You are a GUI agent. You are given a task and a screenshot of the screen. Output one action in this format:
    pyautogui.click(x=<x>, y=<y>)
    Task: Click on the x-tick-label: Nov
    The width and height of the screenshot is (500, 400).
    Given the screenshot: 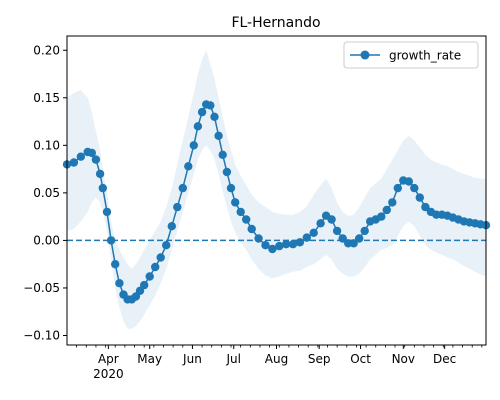 What is the action you would take?
    pyautogui.click(x=403, y=359)
    